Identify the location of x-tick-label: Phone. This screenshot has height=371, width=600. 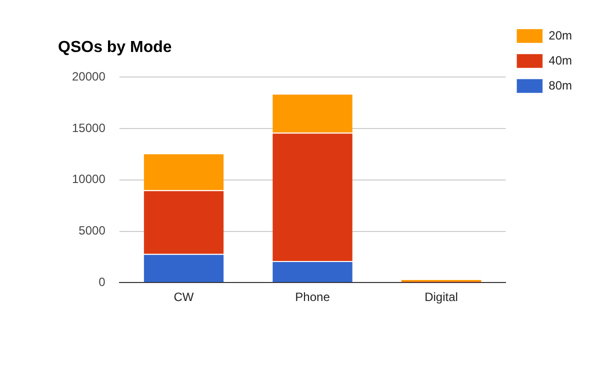
(312, 297).